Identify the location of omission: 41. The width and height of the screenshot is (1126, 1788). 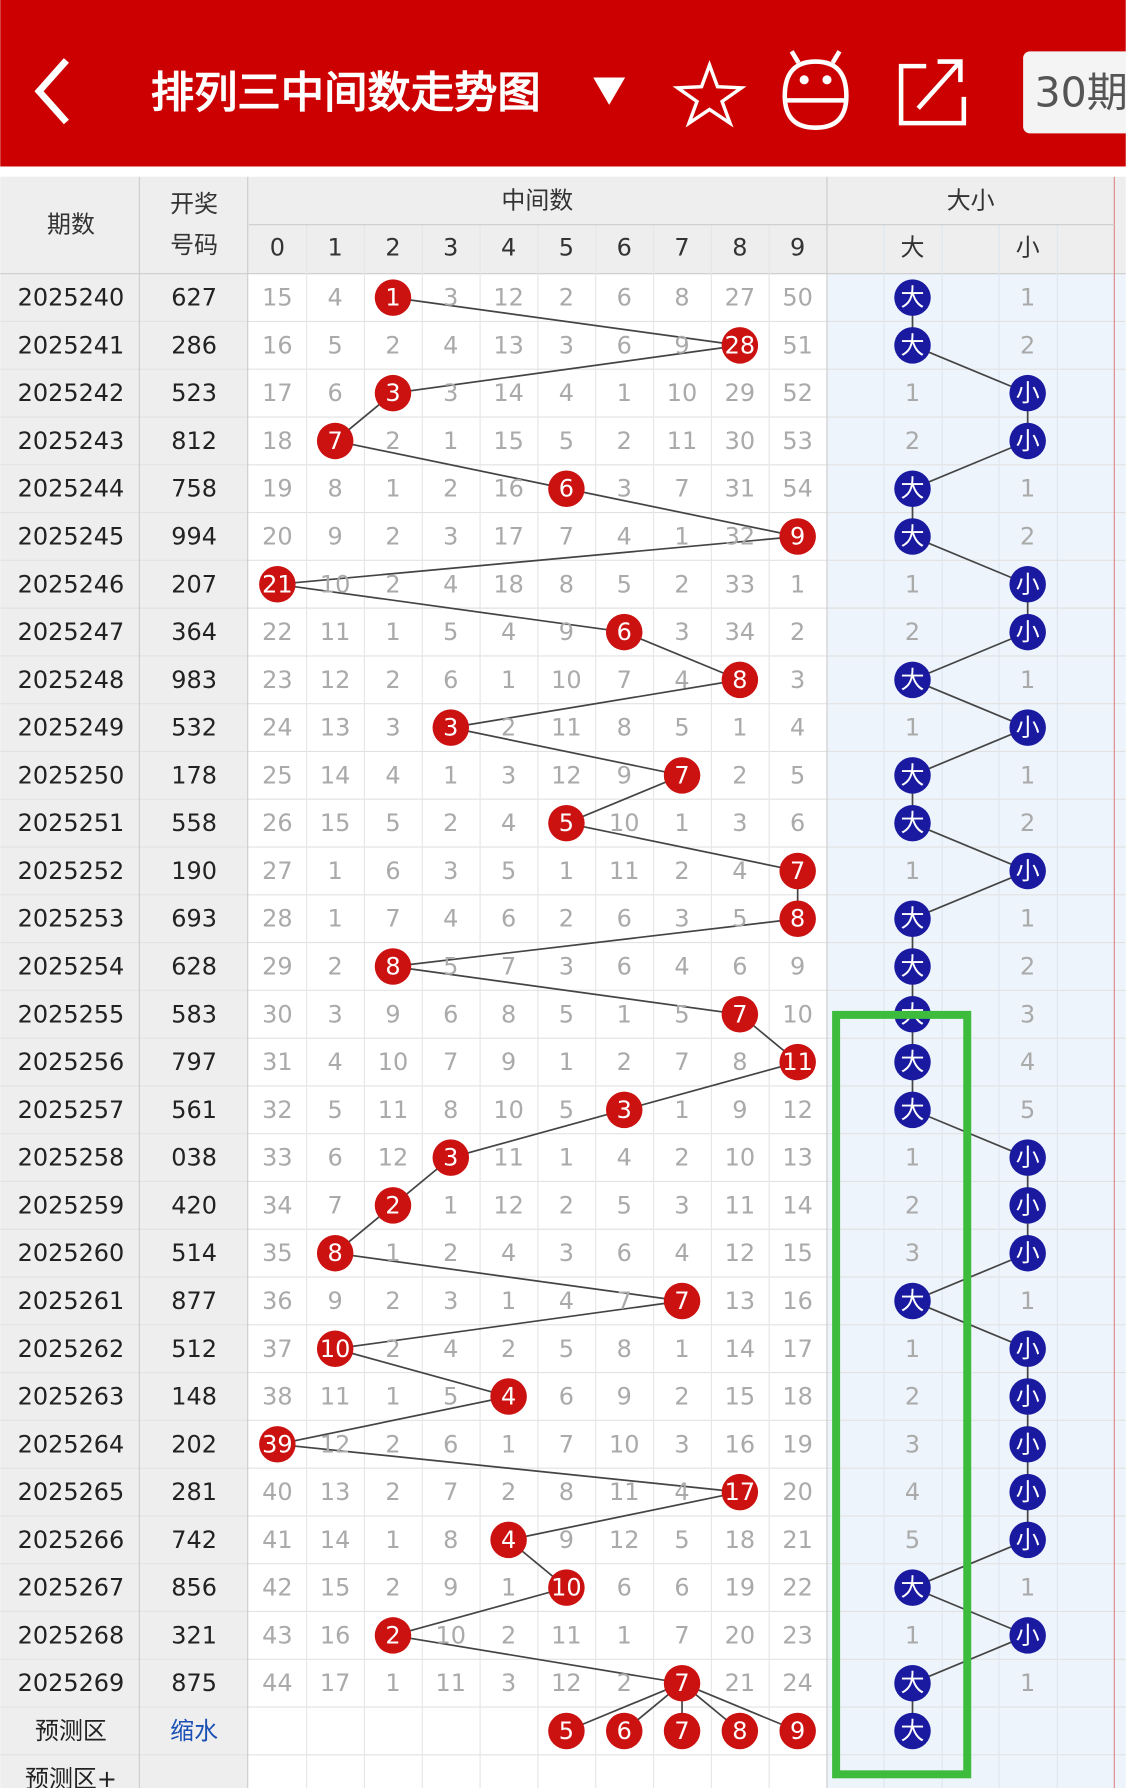
(277, 1540).